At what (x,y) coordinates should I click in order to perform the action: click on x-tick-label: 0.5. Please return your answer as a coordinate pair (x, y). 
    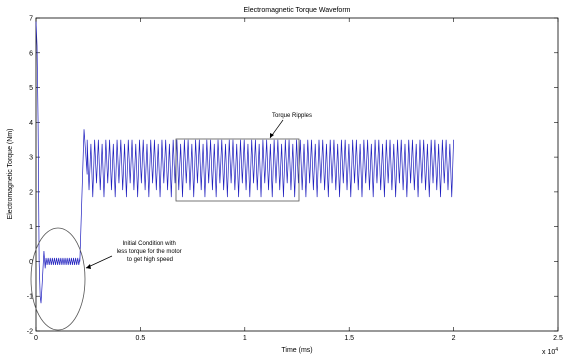
    Looking at the image, I should click on (141, 338).